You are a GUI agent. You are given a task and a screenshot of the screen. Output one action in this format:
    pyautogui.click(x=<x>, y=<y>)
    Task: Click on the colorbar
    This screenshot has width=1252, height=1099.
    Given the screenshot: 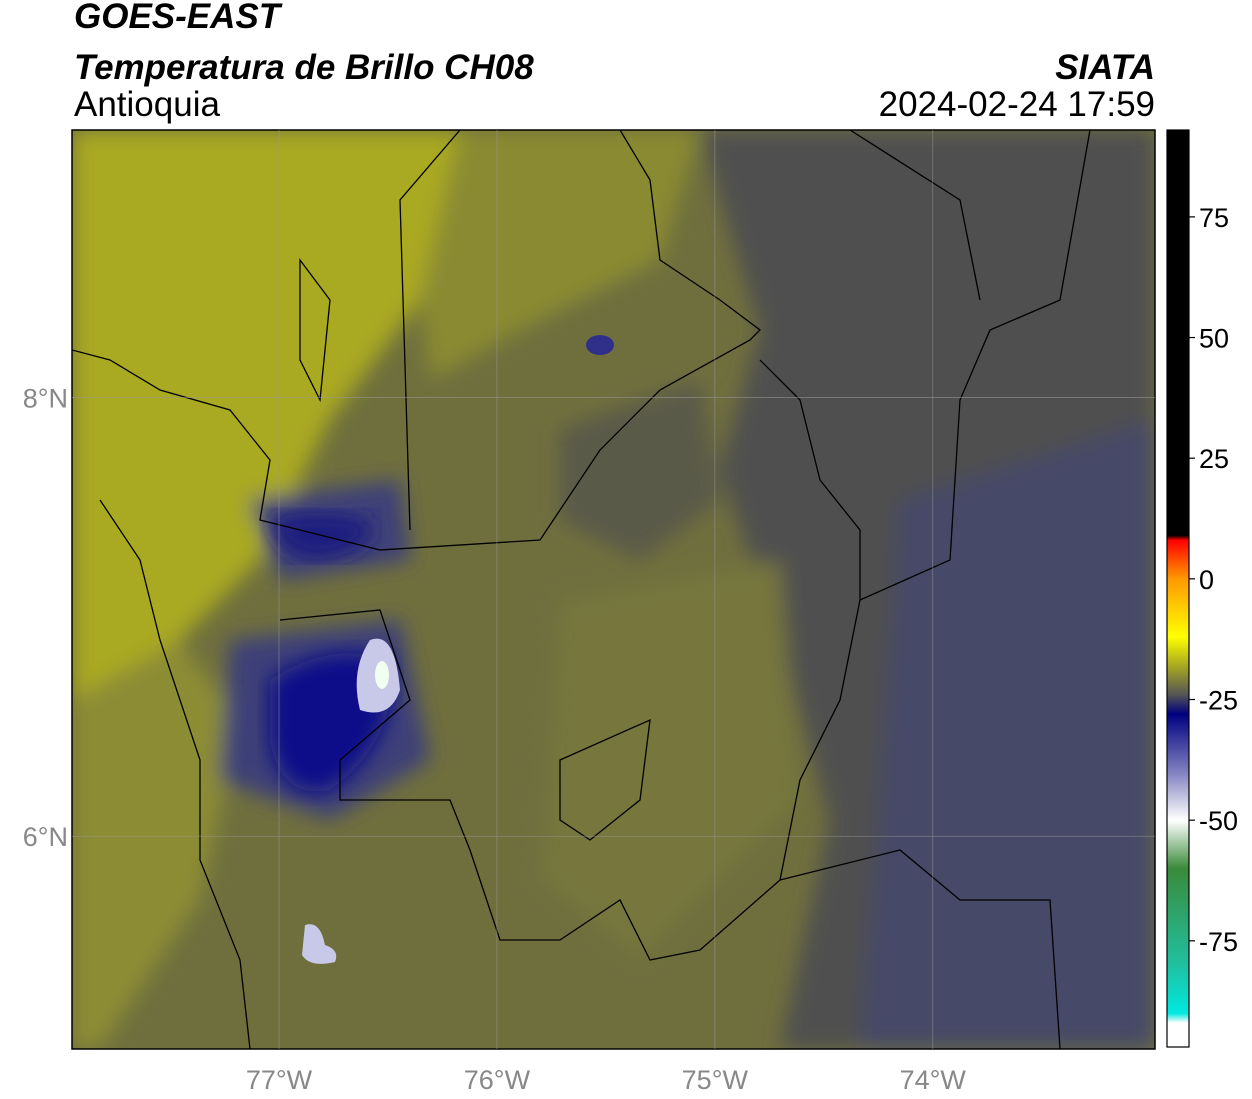 What is the action you would take?
    pyautogui.click(x=1178, y=588)
    